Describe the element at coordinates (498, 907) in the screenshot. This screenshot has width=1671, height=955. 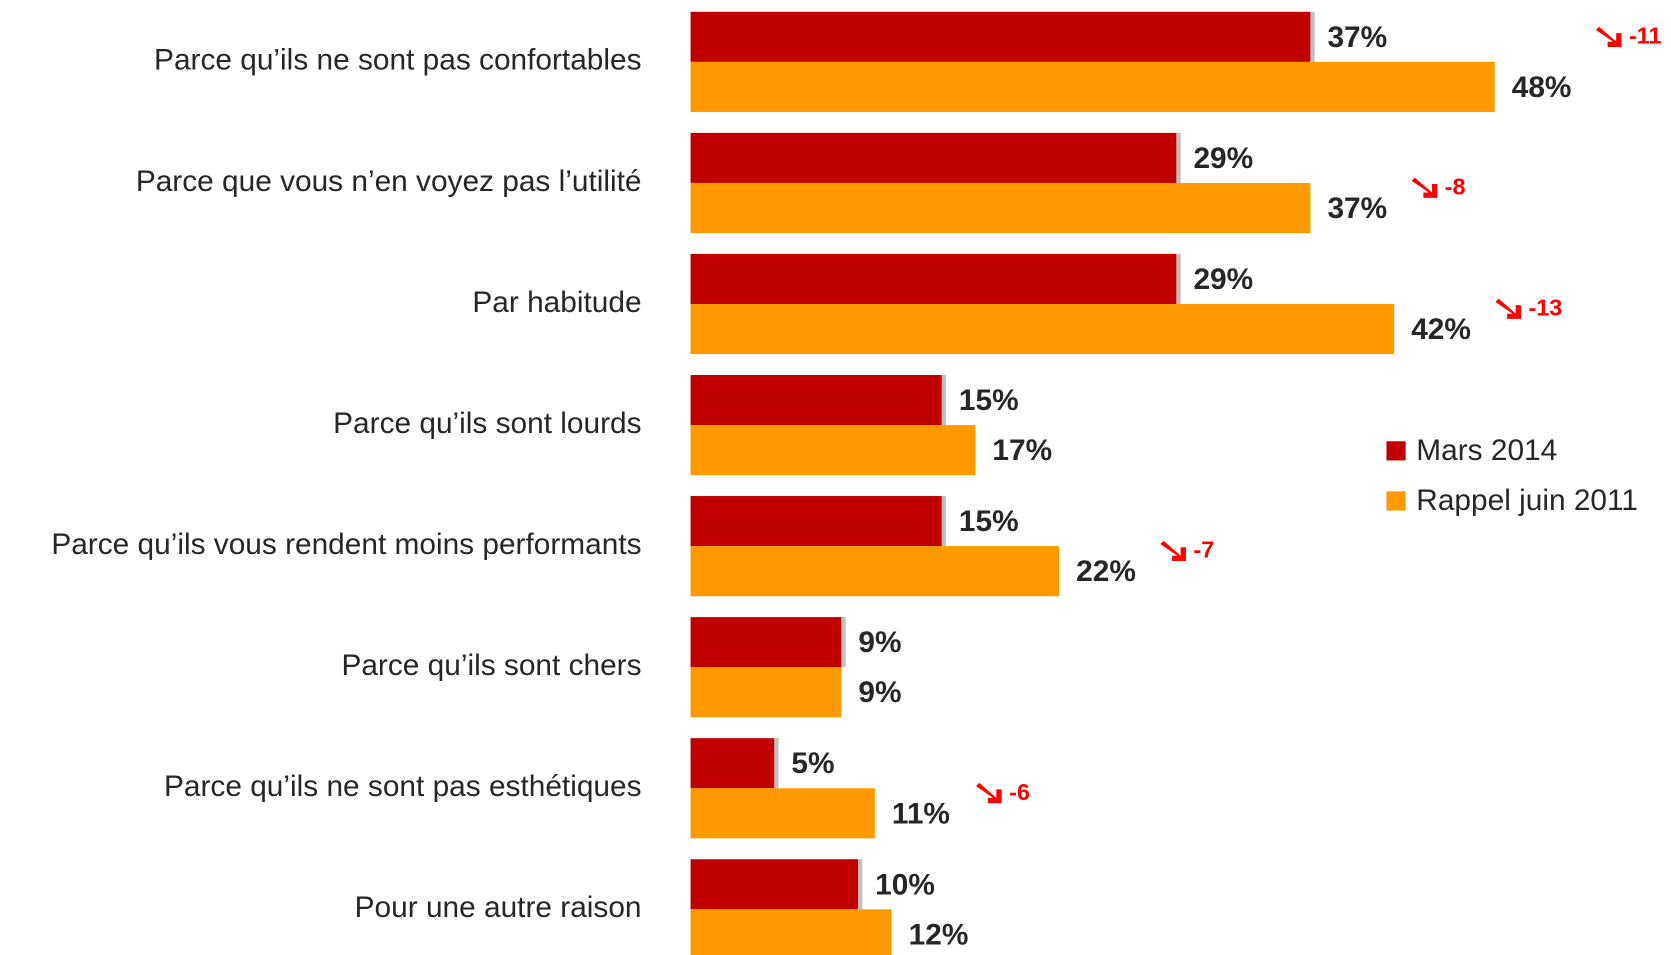
I see `category-label: Pour une autre raison` at that location.